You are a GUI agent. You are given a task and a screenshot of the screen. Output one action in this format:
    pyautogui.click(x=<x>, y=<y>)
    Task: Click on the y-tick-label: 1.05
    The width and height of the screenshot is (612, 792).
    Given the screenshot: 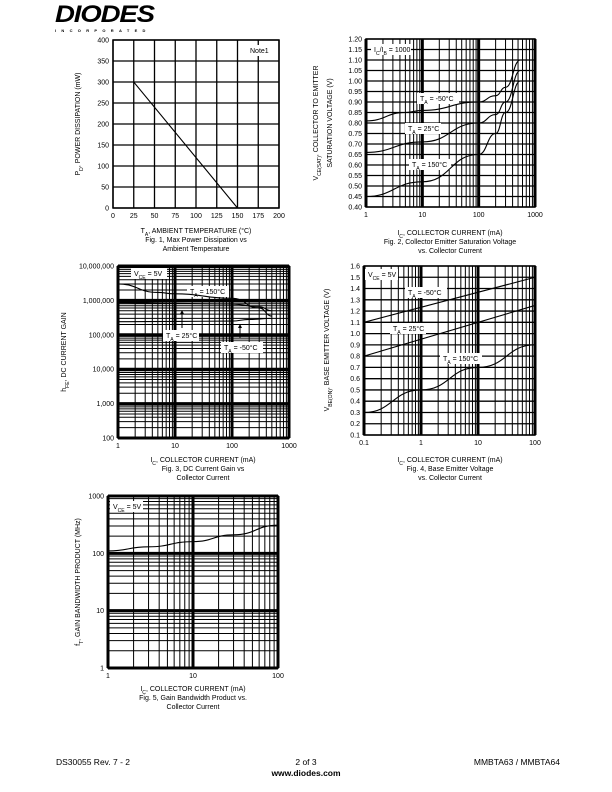 What is the action you would take?
    pyautogui.click(x=355, y=71)
    